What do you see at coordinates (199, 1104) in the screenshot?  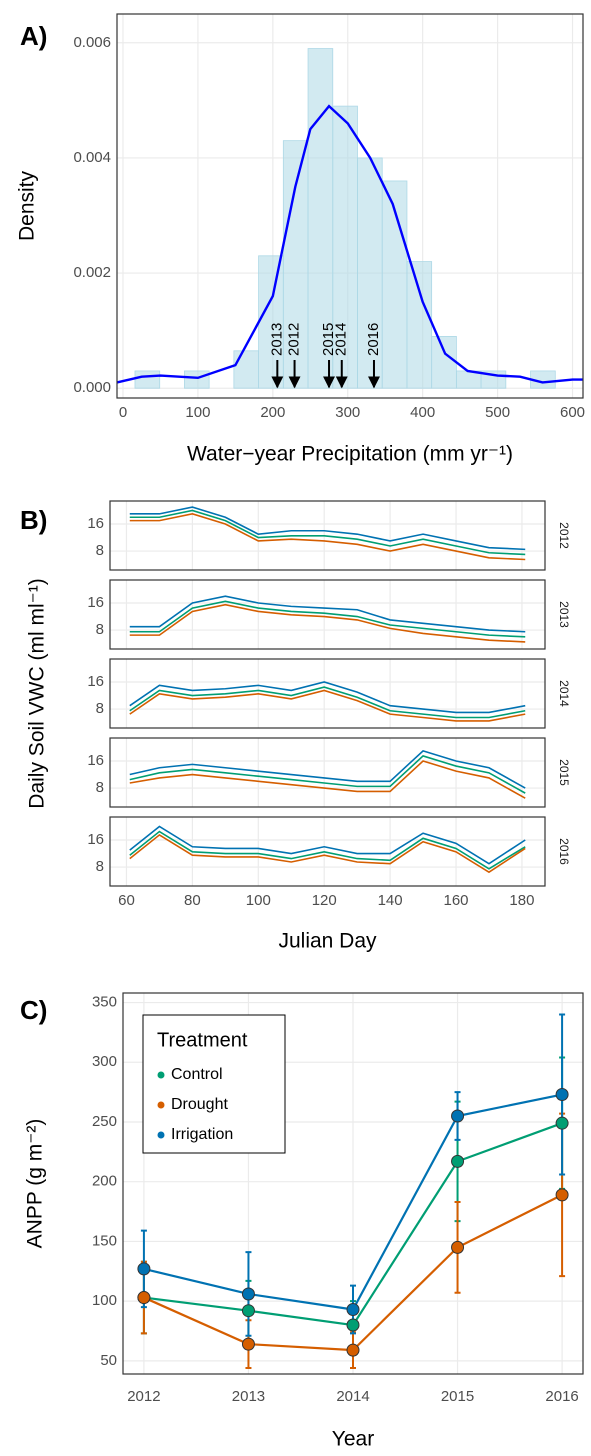 I see `legend-label: Drought` at bounding box center [199, 1104].